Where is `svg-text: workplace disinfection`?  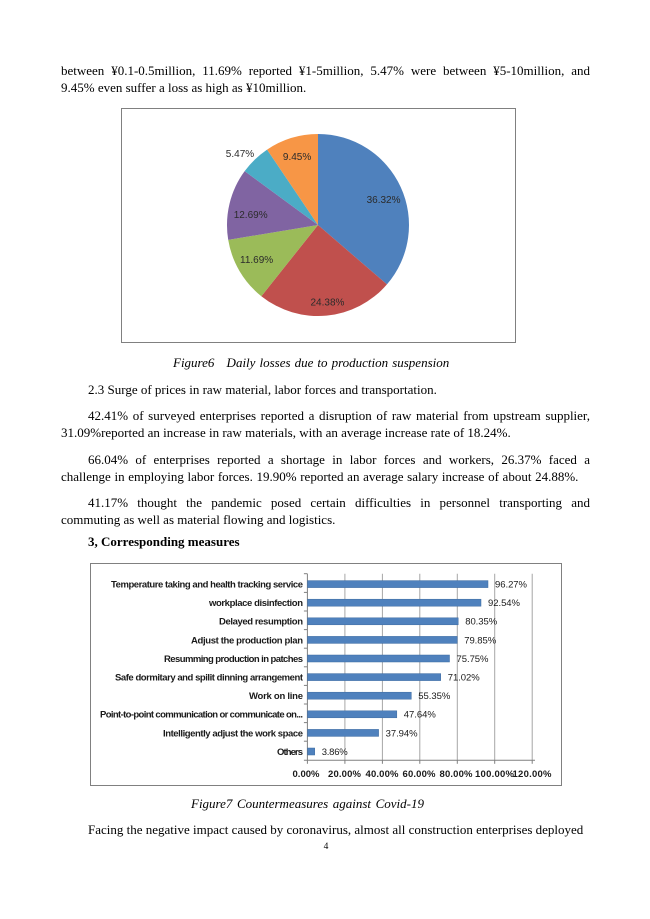
svg-text: workplace disinfection is located at coordinates (255, 603).